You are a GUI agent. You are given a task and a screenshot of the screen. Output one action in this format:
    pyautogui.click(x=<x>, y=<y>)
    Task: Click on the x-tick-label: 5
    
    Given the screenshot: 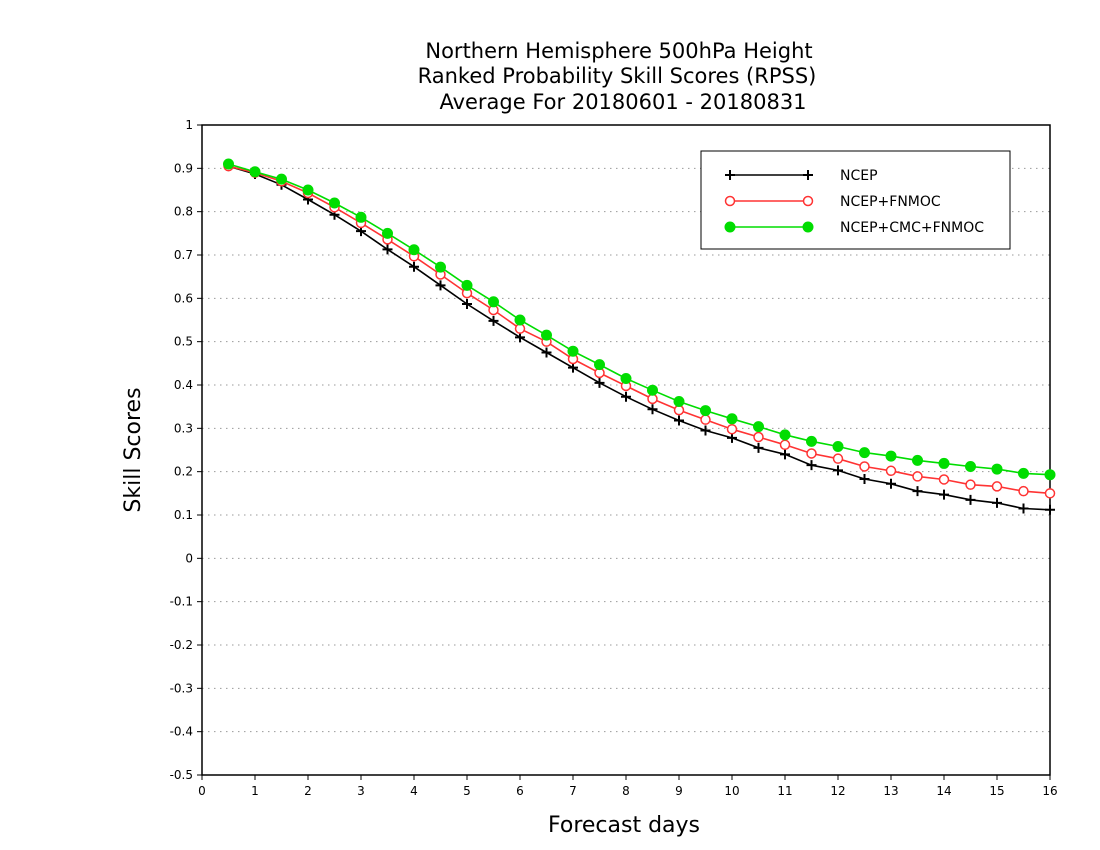 What is the action you would take?
    pyautogui.click(x=467, y=791)
    